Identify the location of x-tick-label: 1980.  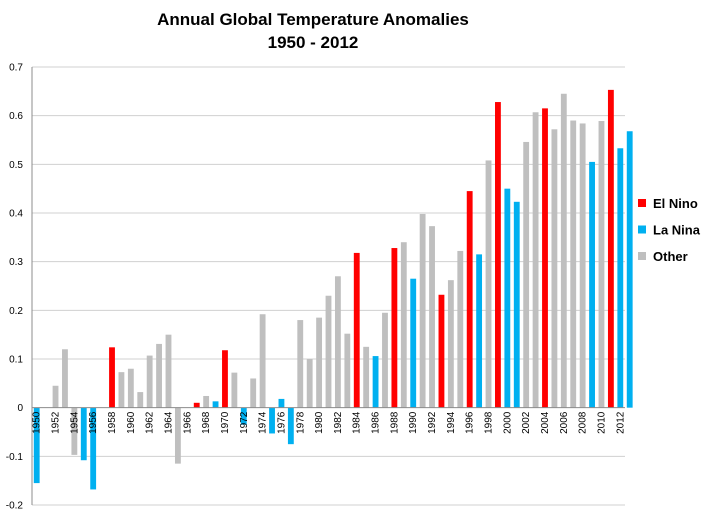
(319, 422).